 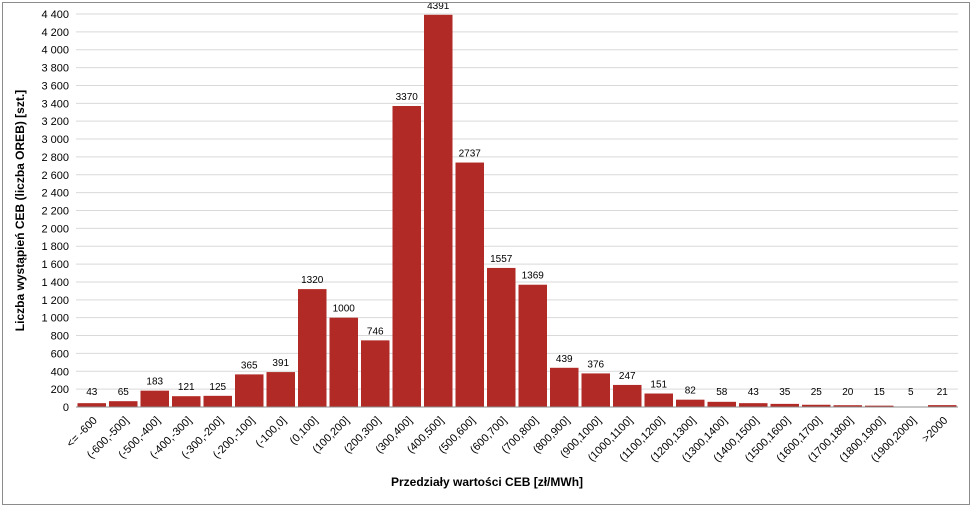 What do you see at coordinates (154, 382) in the screenshot?
I see `data-label: 183` at bounding box center [154, 382].